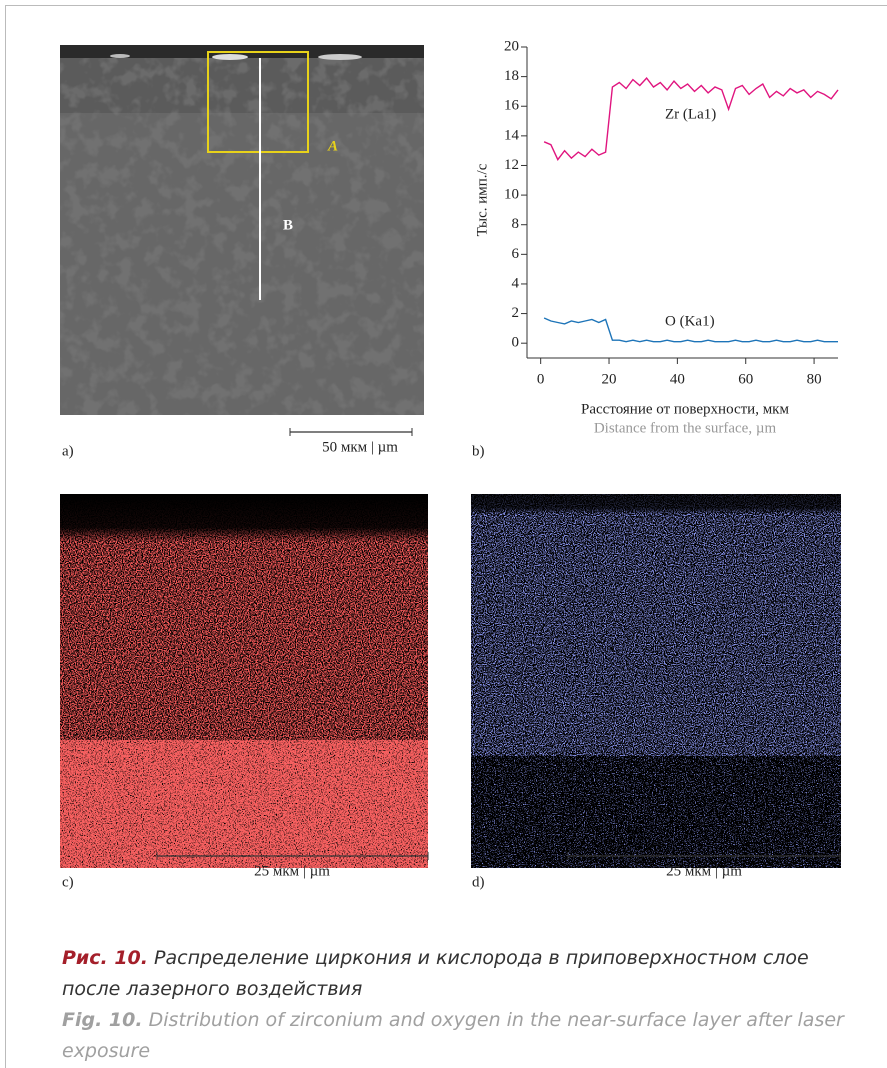 This screenshot has height=1068, width=887. Describe the element at coordinates (516, 343) in the screenshot. I see `y-tick-label: 0` at that location.